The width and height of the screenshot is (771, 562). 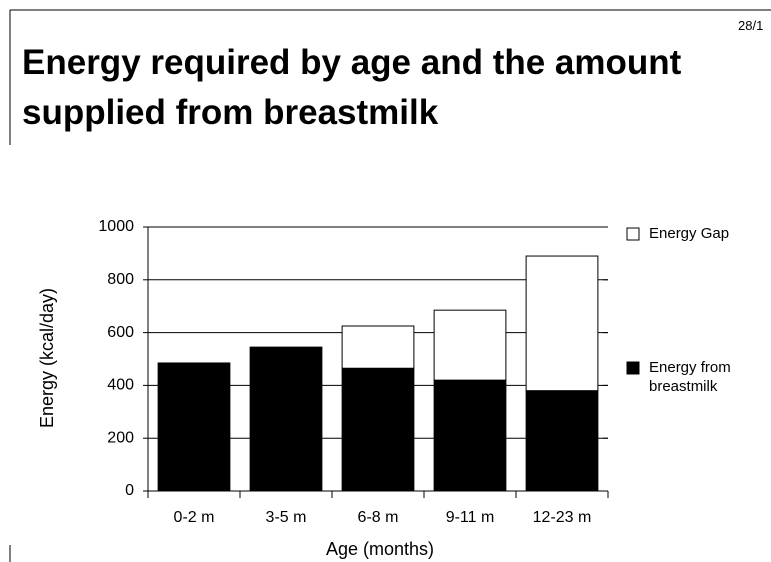 What do you see at coordinates (380, 549) in the screenshot?
I see `x-axis-label: Age (months)` at bounding box center [380, 549].